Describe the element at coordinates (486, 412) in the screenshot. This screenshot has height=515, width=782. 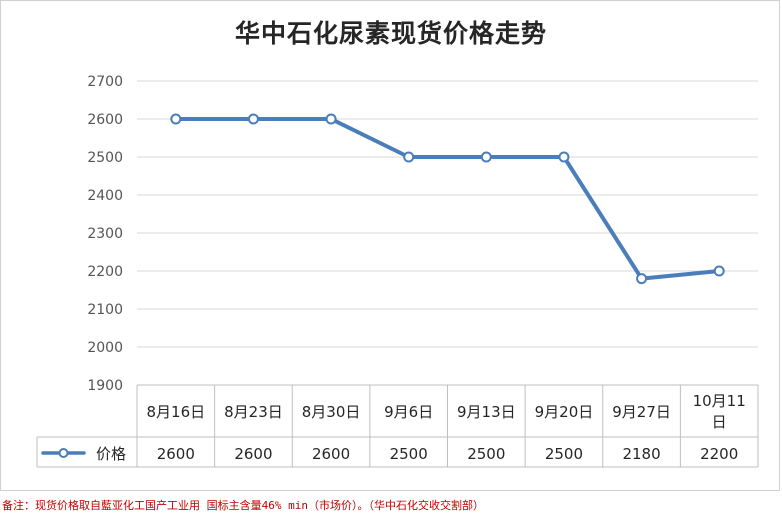
I see `x-tick-label: 9月13日` at that location.